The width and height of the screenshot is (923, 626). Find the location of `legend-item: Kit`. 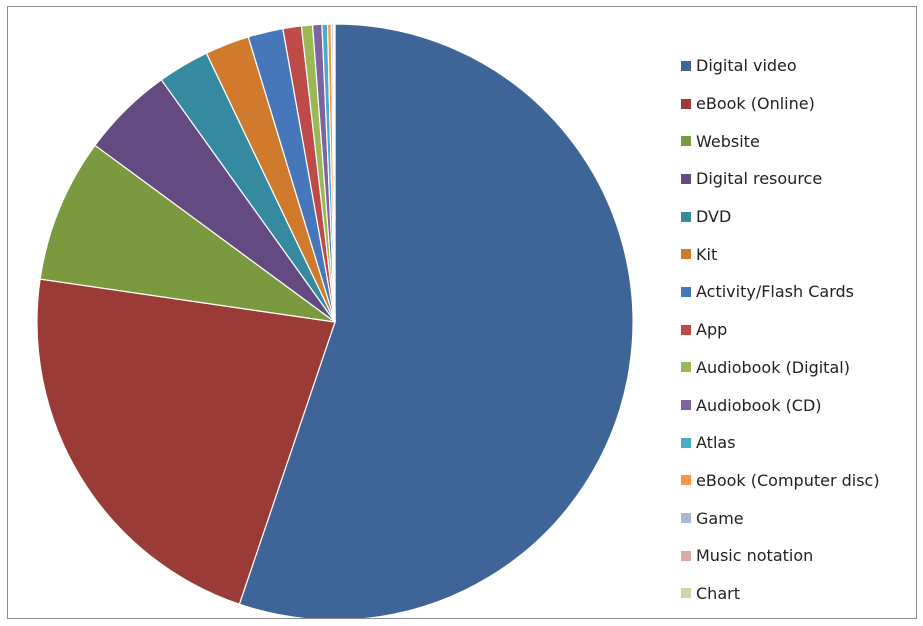

legend-item: Kit is located at coordinates (801, 254).